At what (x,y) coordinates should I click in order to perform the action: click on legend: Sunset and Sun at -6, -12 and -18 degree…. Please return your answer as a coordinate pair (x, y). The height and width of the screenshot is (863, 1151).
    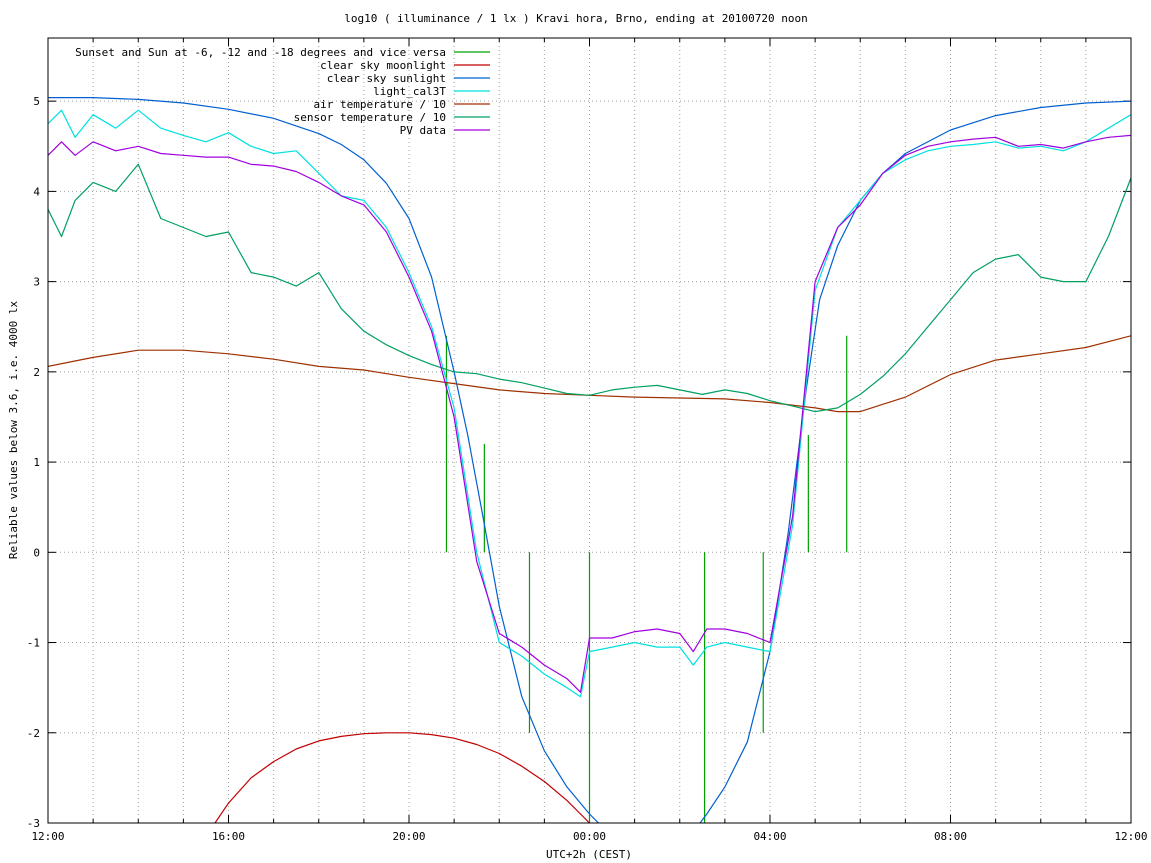
    Looking at the image, I should click on (282, 91).